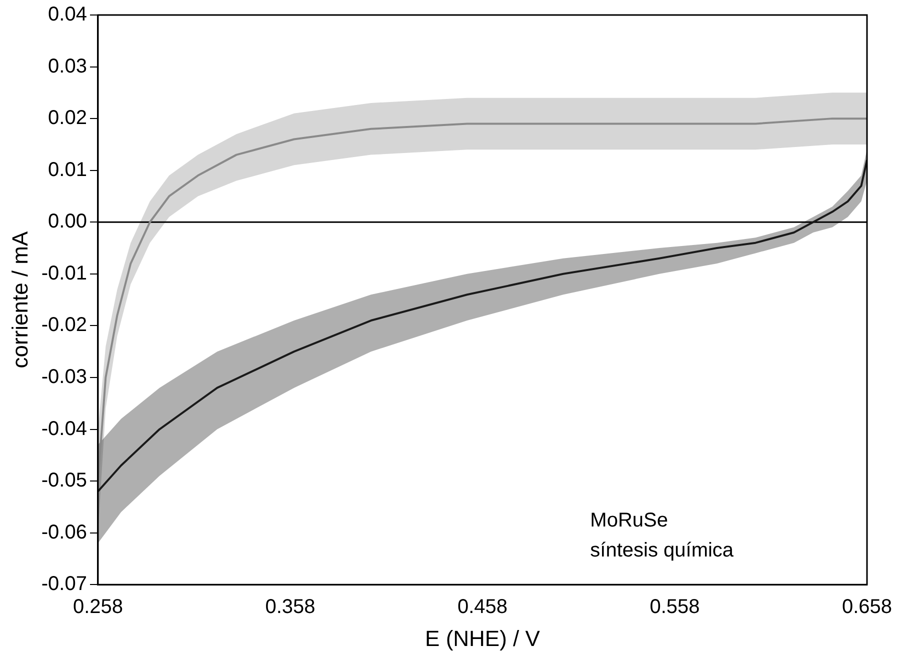  I want to click on y-tick-label: -0.03, so click(64, 377).